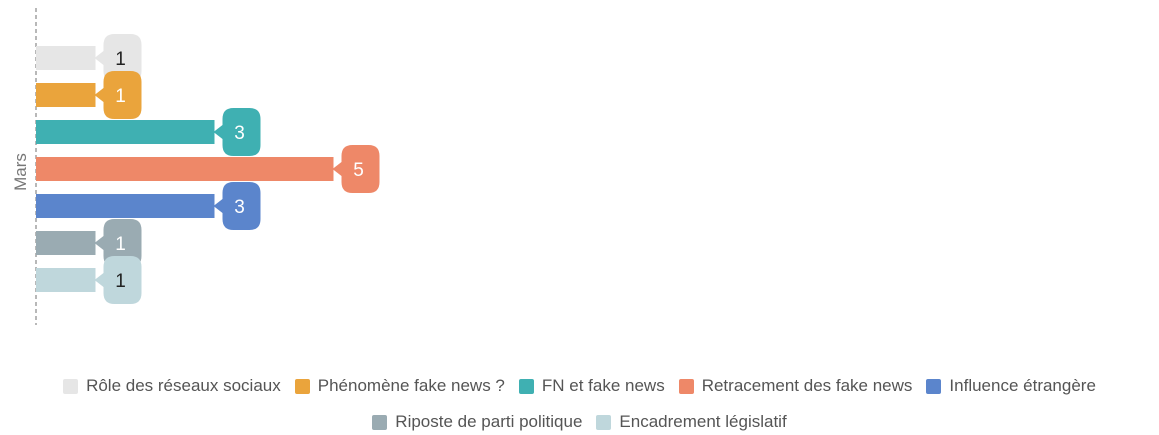 The height and width of the screenshot is (435, 1159). Describe the element at coordinates (703, 421) in the screenshot. I see `legend-label: Encadrement législatif` at that location.